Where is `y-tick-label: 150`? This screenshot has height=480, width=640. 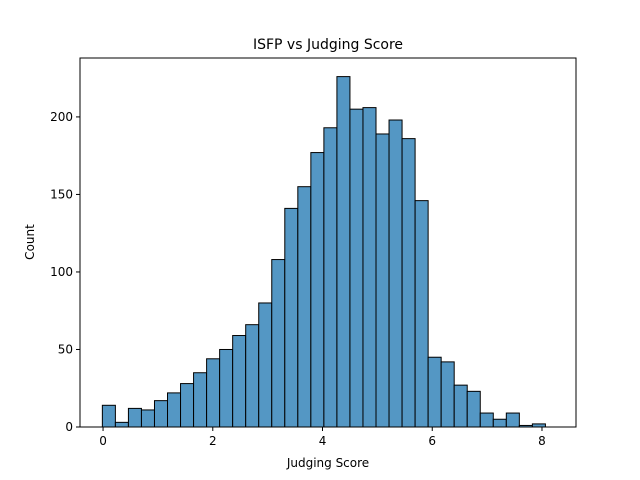
y-tick-label: 150 is located at coordinates (61, 194).